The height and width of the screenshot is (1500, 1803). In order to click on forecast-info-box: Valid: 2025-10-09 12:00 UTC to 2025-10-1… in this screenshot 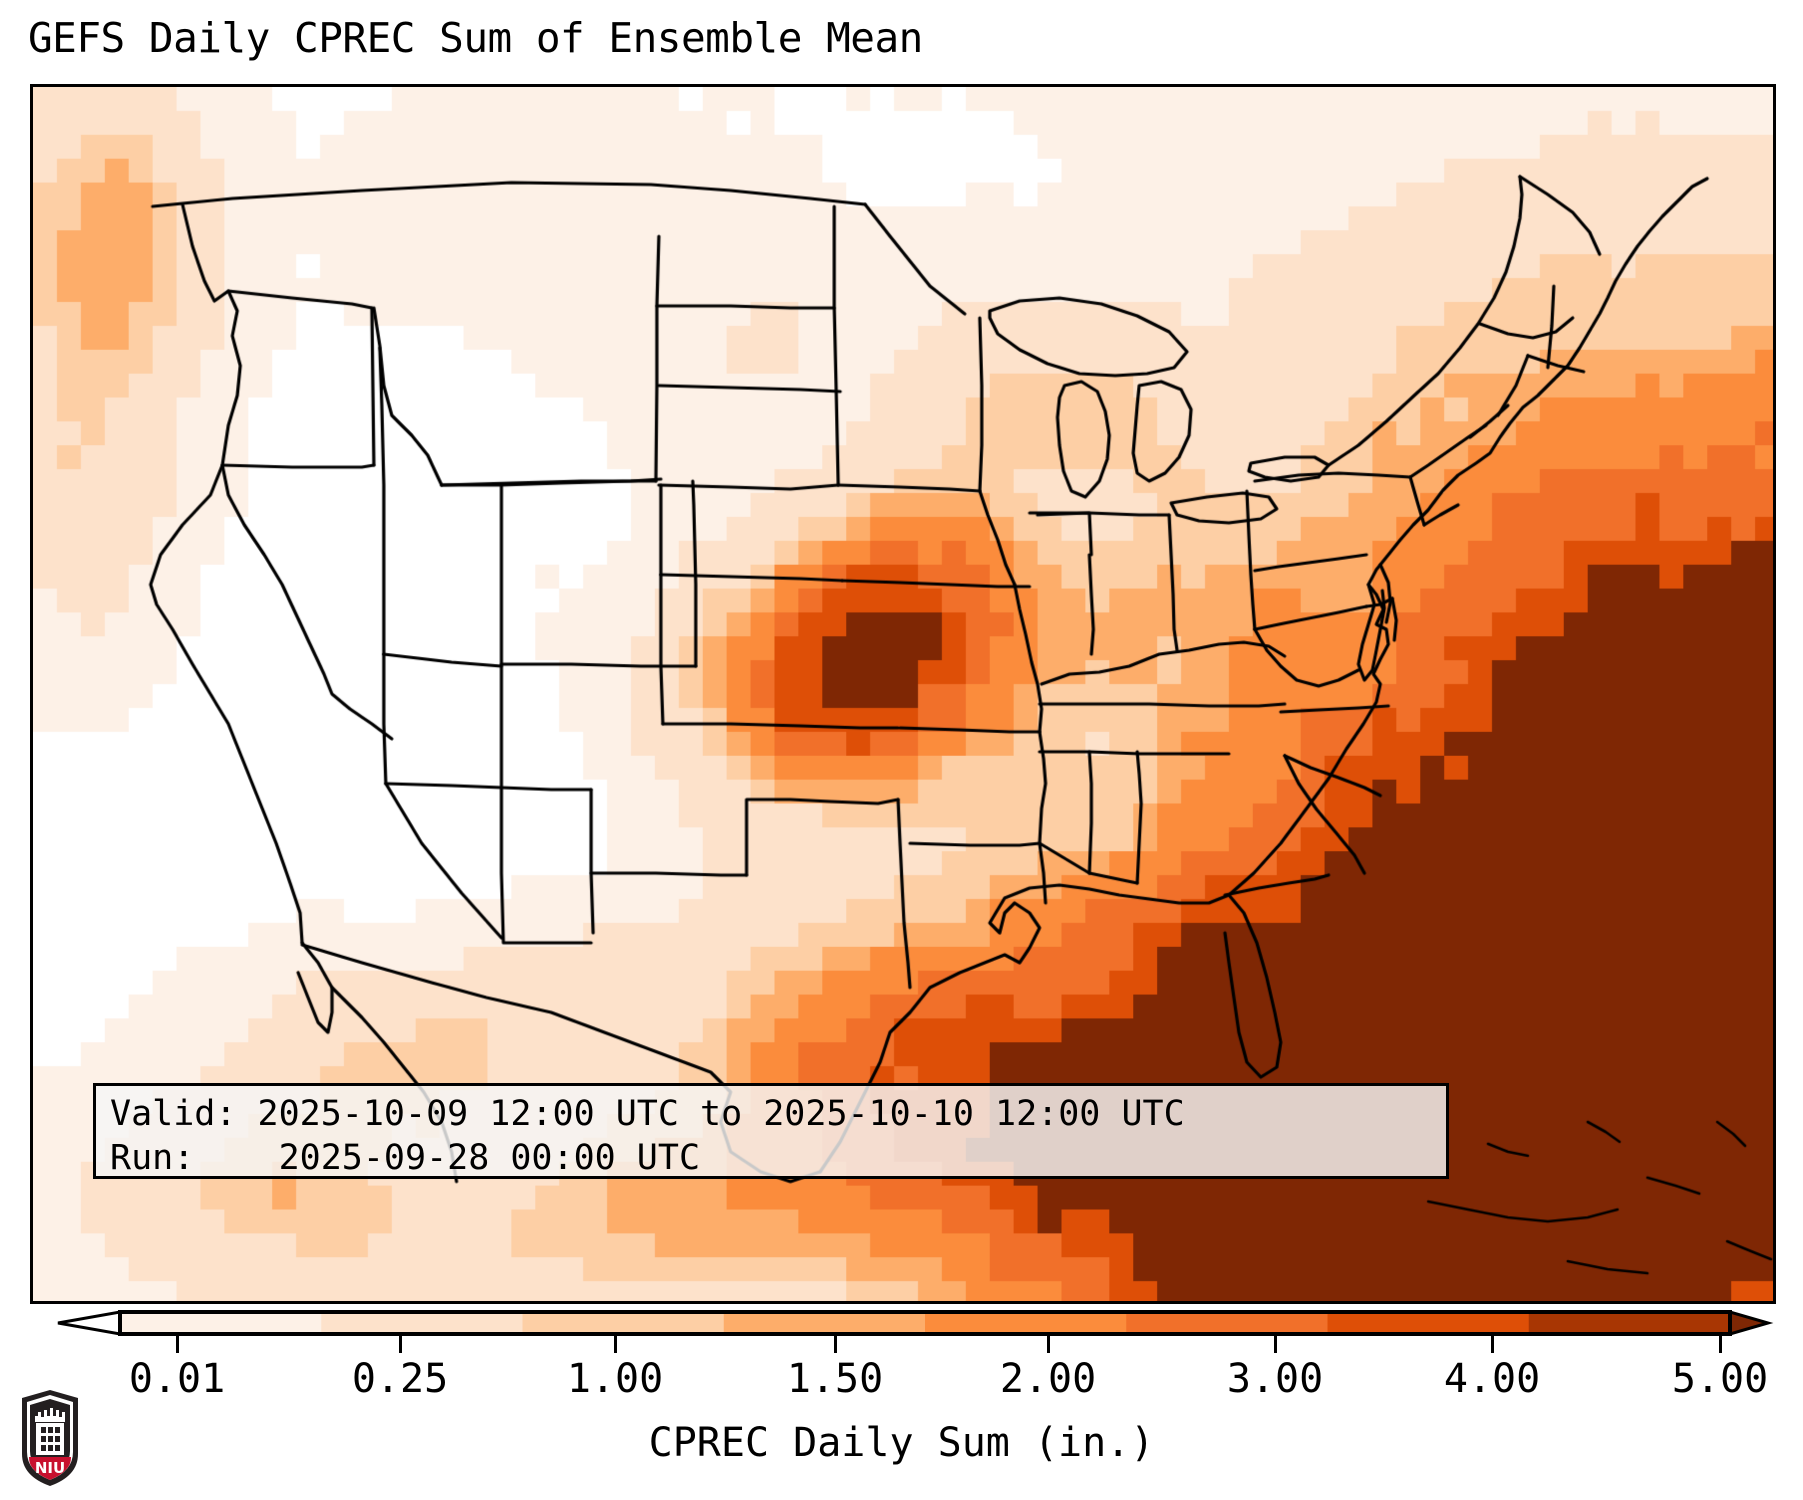, I will do `click(771, 1131)`.